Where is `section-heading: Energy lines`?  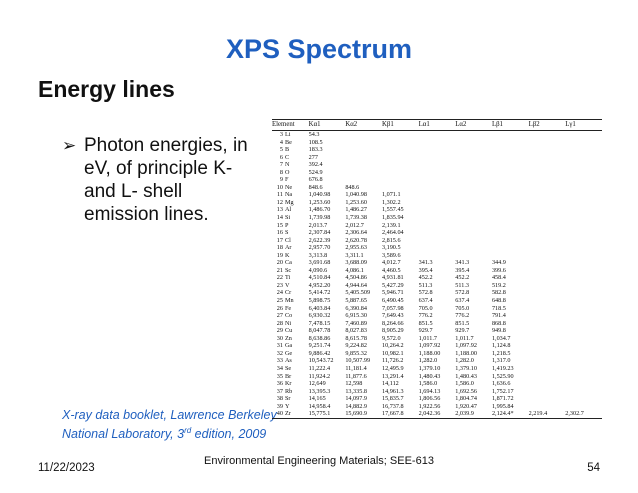 section-heading: Energy lines is located at coordinates (106, 89).